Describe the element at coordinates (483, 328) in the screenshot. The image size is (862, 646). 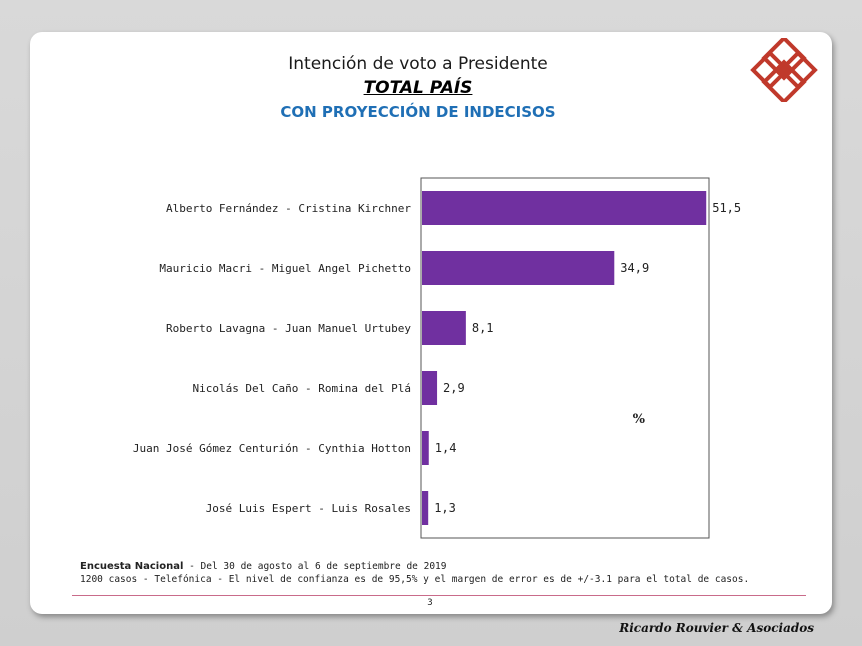
I see `data-label: 8,1` at that location.